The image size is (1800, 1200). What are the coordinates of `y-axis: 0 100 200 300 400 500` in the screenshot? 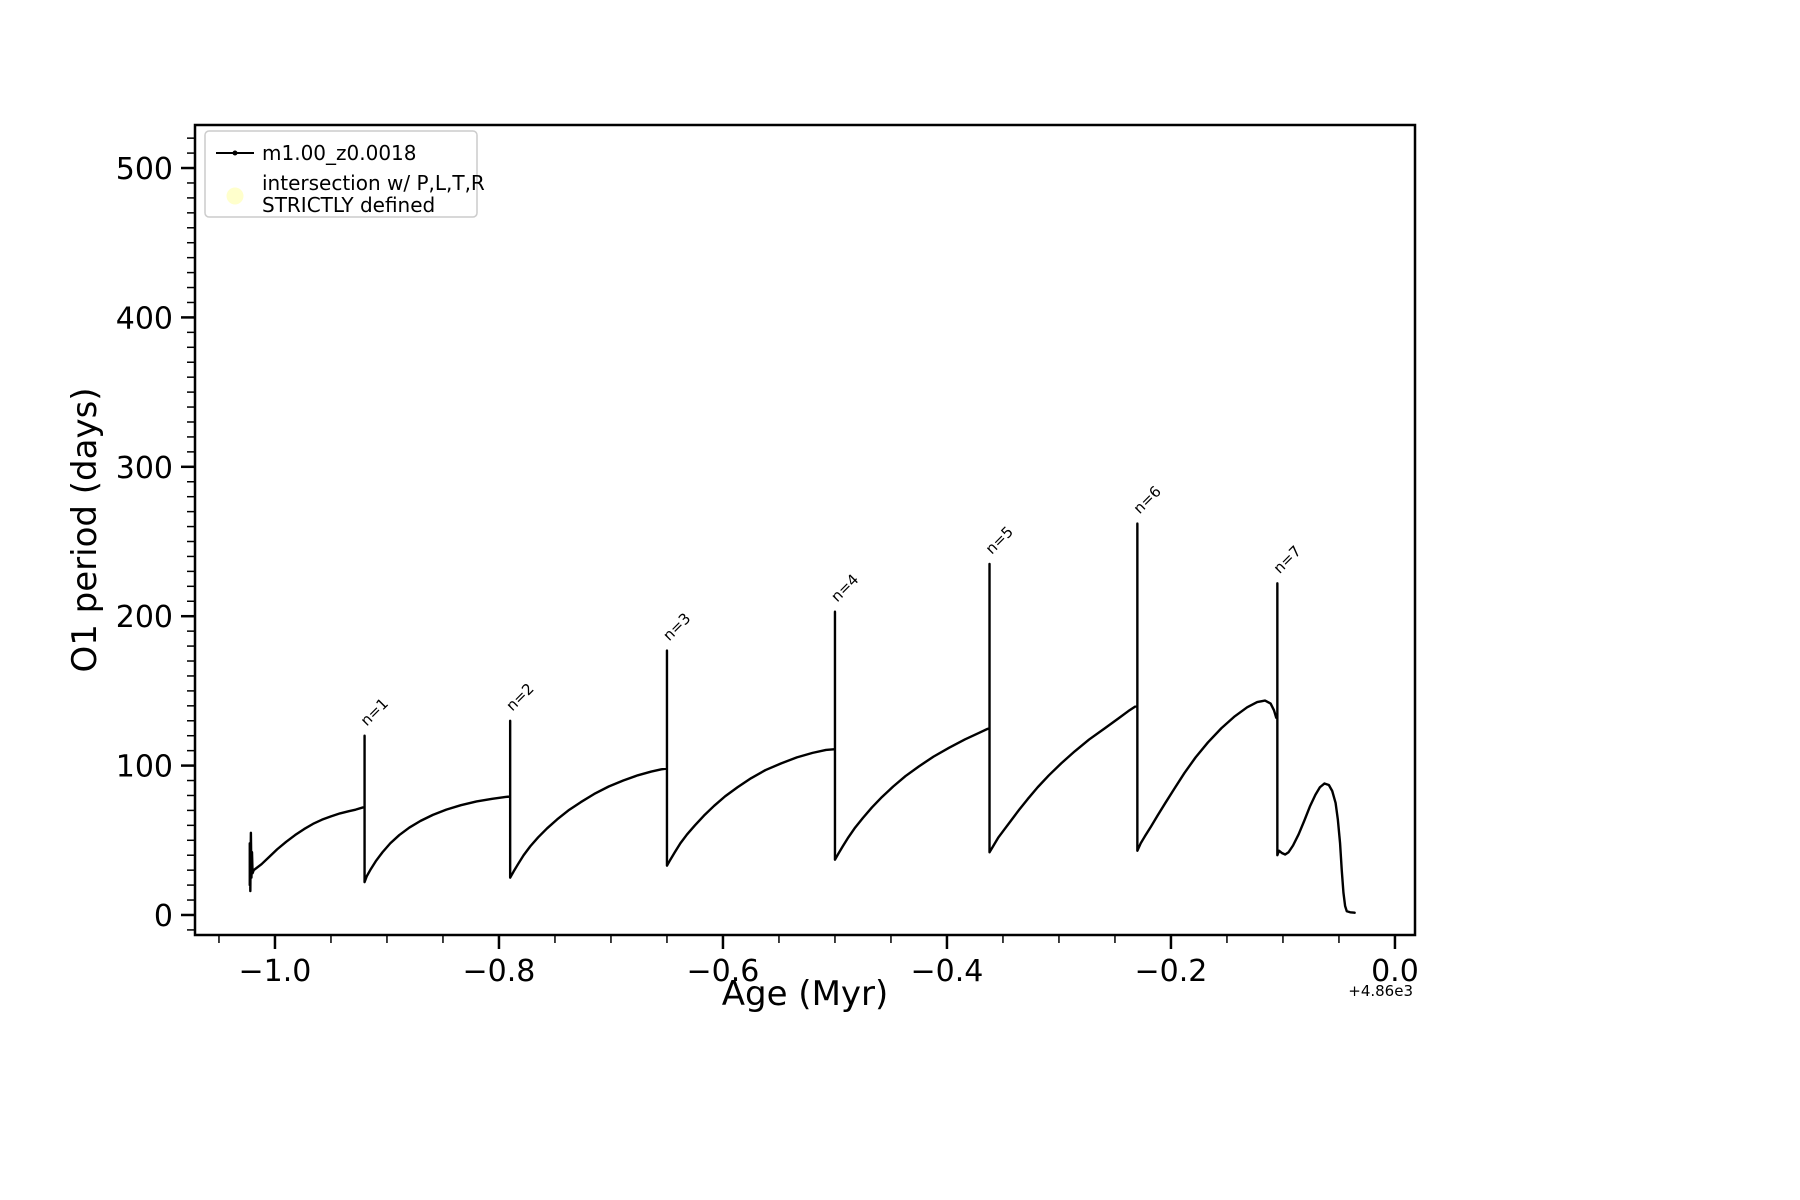 It's located at (155, 535).